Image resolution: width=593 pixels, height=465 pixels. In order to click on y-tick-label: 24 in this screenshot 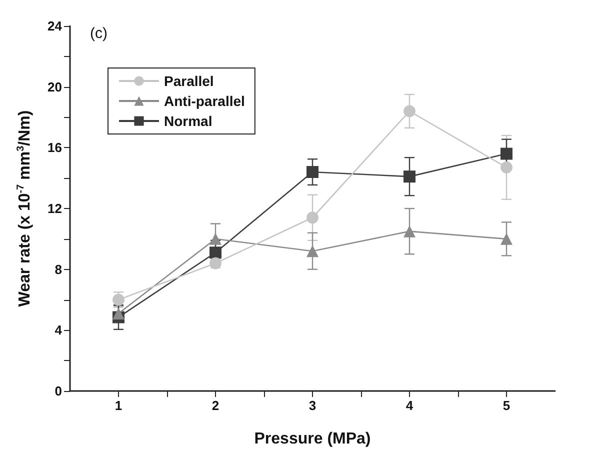, I will do `click(55, 26)`.